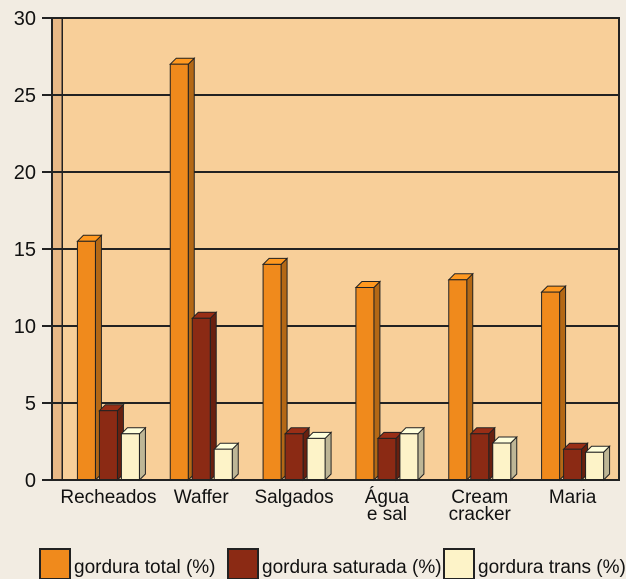 This screenshot has height=579, width=626. Describe the element at coordinates (25, 19) in the screenshot. I see `y-tick-label: 30` at that location.